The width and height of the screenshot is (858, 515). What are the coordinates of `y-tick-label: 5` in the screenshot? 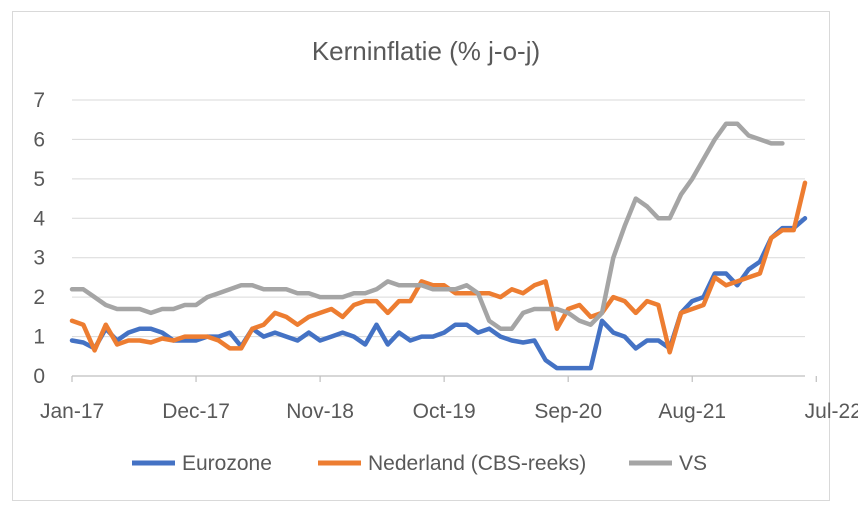 It's located at (39, 179).